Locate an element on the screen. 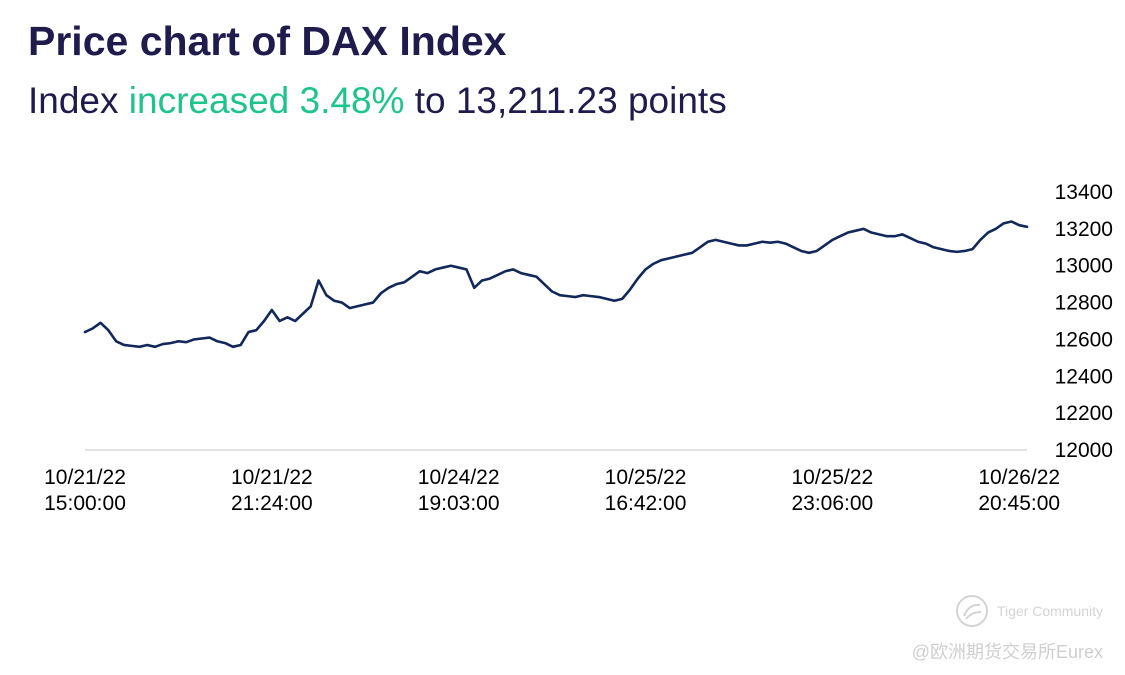 The height and width of the screenshot is (675, 1125). y-tick-label: 12400 is located at coordinates (1084, 376).